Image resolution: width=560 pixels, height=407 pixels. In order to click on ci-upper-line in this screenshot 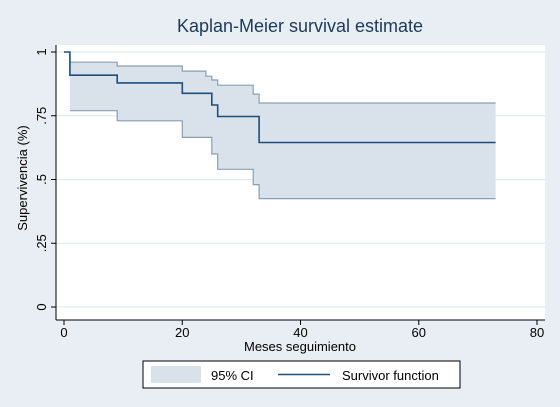, I will do `click(282, 82)`.